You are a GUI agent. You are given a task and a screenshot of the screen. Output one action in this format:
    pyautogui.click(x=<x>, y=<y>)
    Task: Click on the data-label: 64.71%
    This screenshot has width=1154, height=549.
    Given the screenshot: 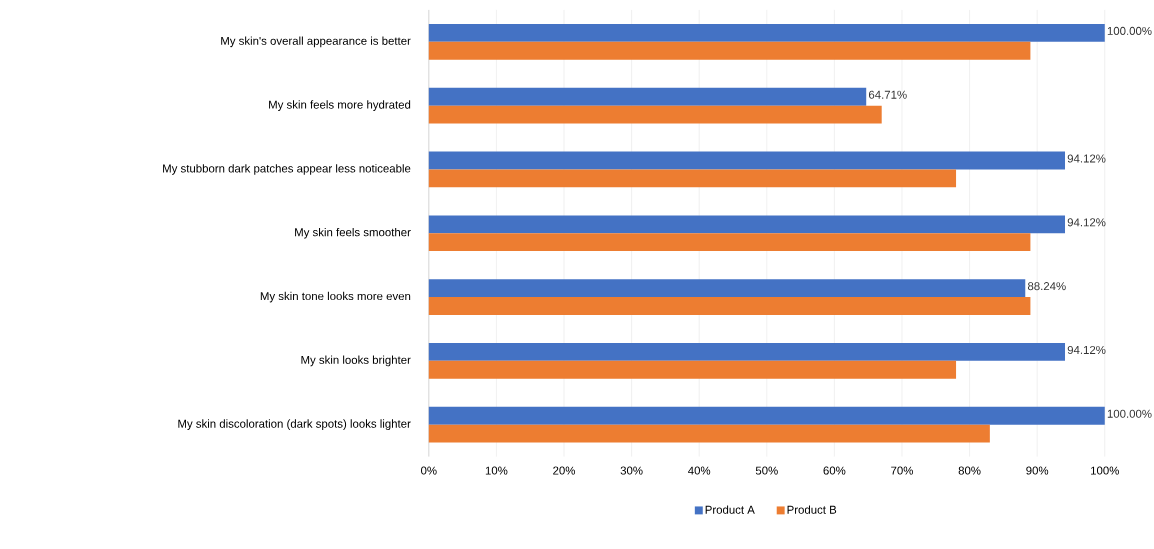 What is the action you would take?
    pyautogui.click(x=887, y=94)
    